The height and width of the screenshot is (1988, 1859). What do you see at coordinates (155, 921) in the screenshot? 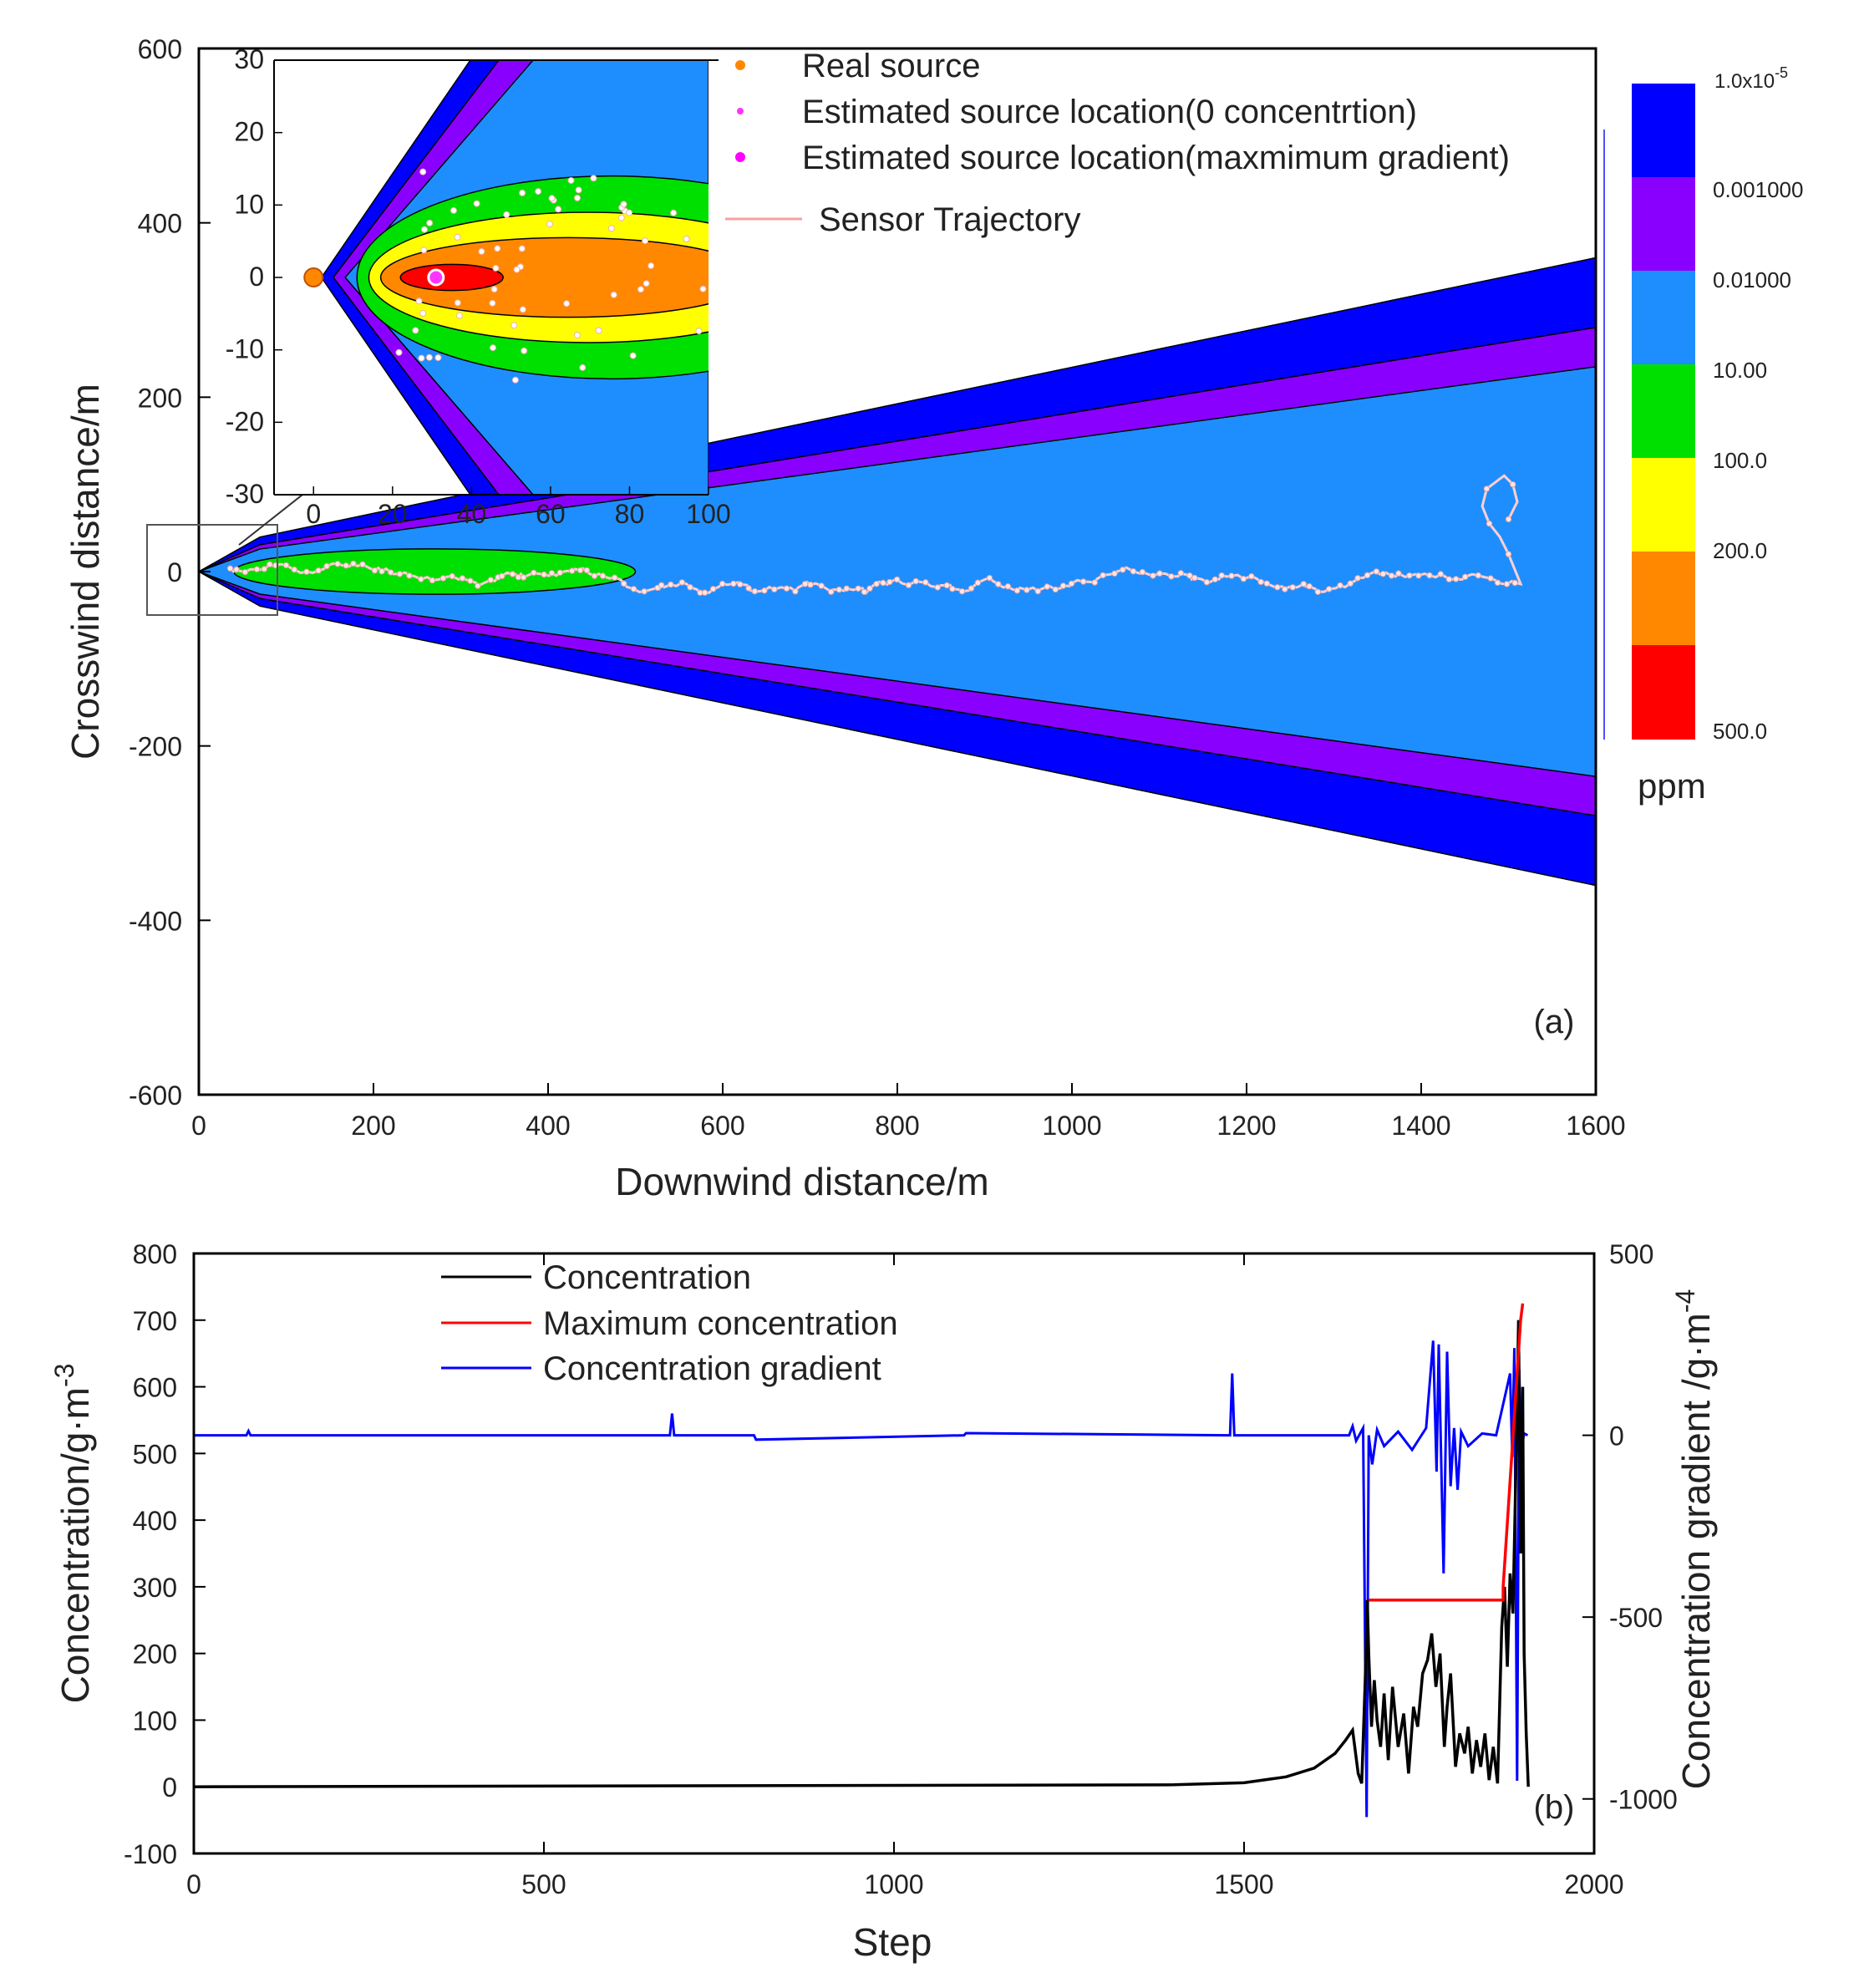
I see `y-tick-label-a: -400` at bounding box center [155, 921].